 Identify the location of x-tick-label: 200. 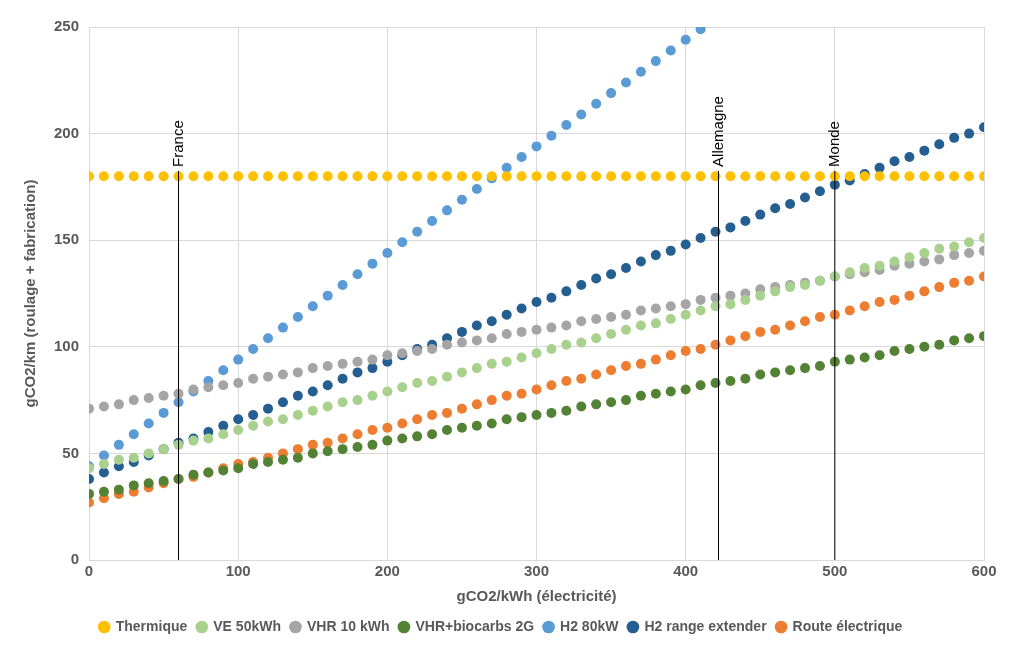
(387, 571).